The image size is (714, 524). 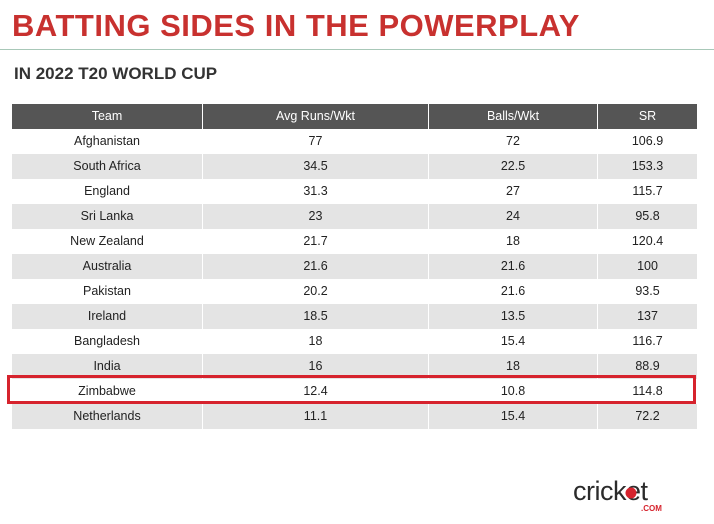 What do you see at coordinates (647, 166) in the screenshot?
I see `cell-sr: 153.3` at bounding box center [647, 166].